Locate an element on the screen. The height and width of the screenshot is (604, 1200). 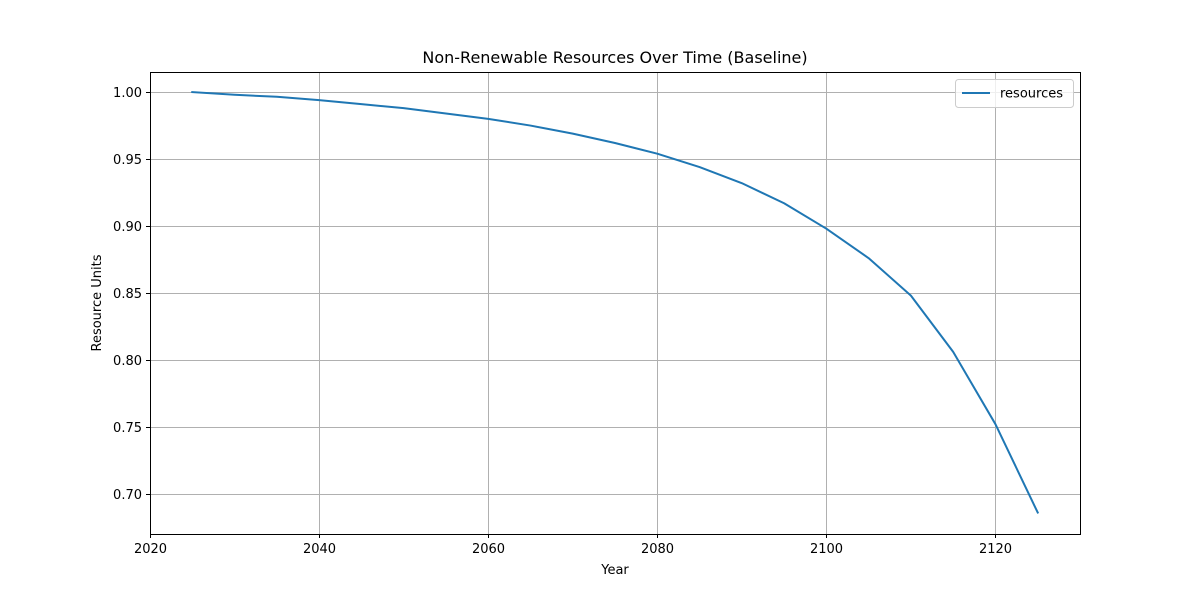
legend: resources is located at coordinates (1014, 93).